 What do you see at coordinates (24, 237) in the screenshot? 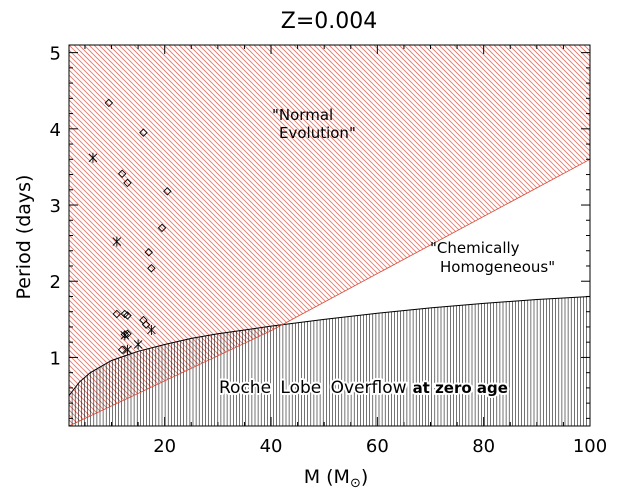
I see `y-axis-label: Period (days)` at bounding box center [24, 237].